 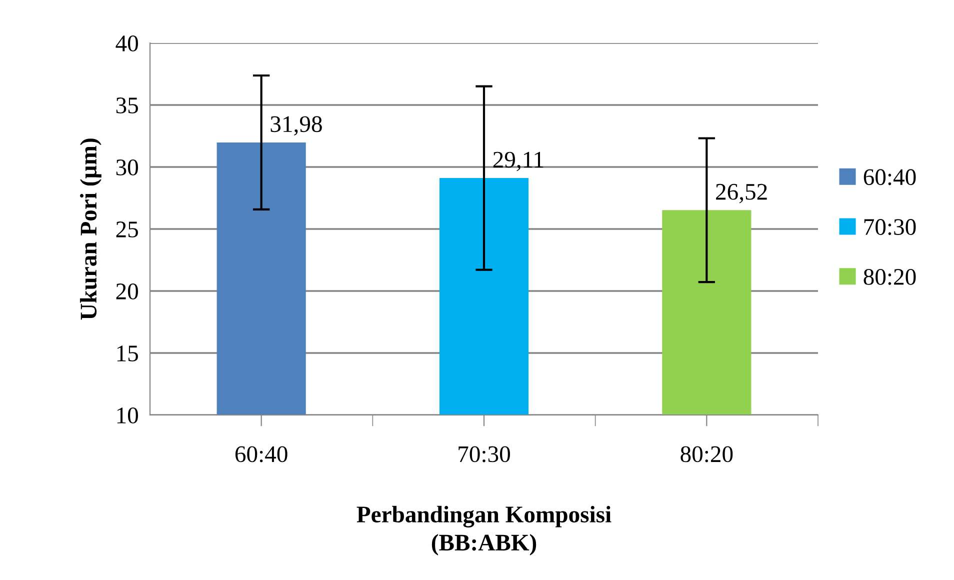 What do you see at coordinates (890, 227) in the screenshot?
I see `legend-label: 70:30` at bounding box center [890, 227].